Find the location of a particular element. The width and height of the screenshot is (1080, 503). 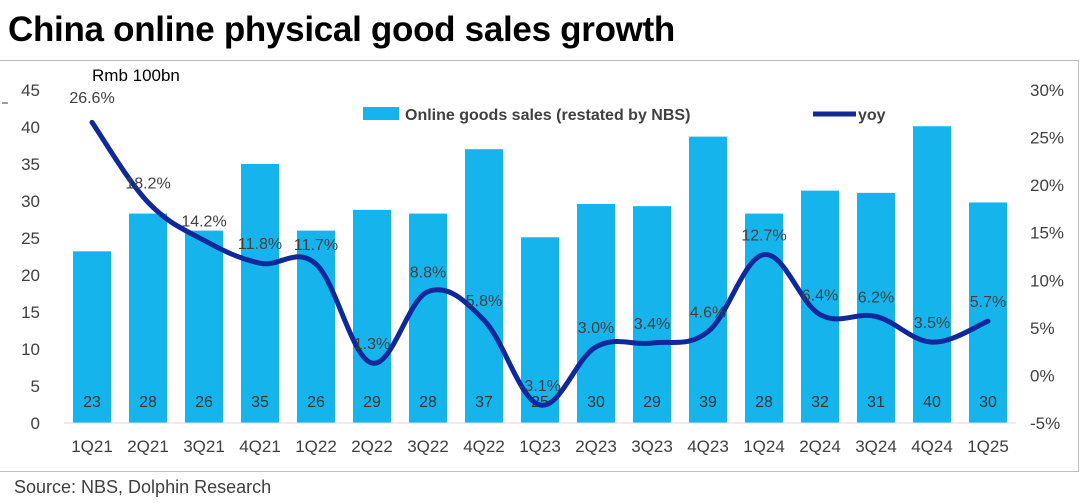

left-tick-45: 45 is located at coordinates (30, 90).